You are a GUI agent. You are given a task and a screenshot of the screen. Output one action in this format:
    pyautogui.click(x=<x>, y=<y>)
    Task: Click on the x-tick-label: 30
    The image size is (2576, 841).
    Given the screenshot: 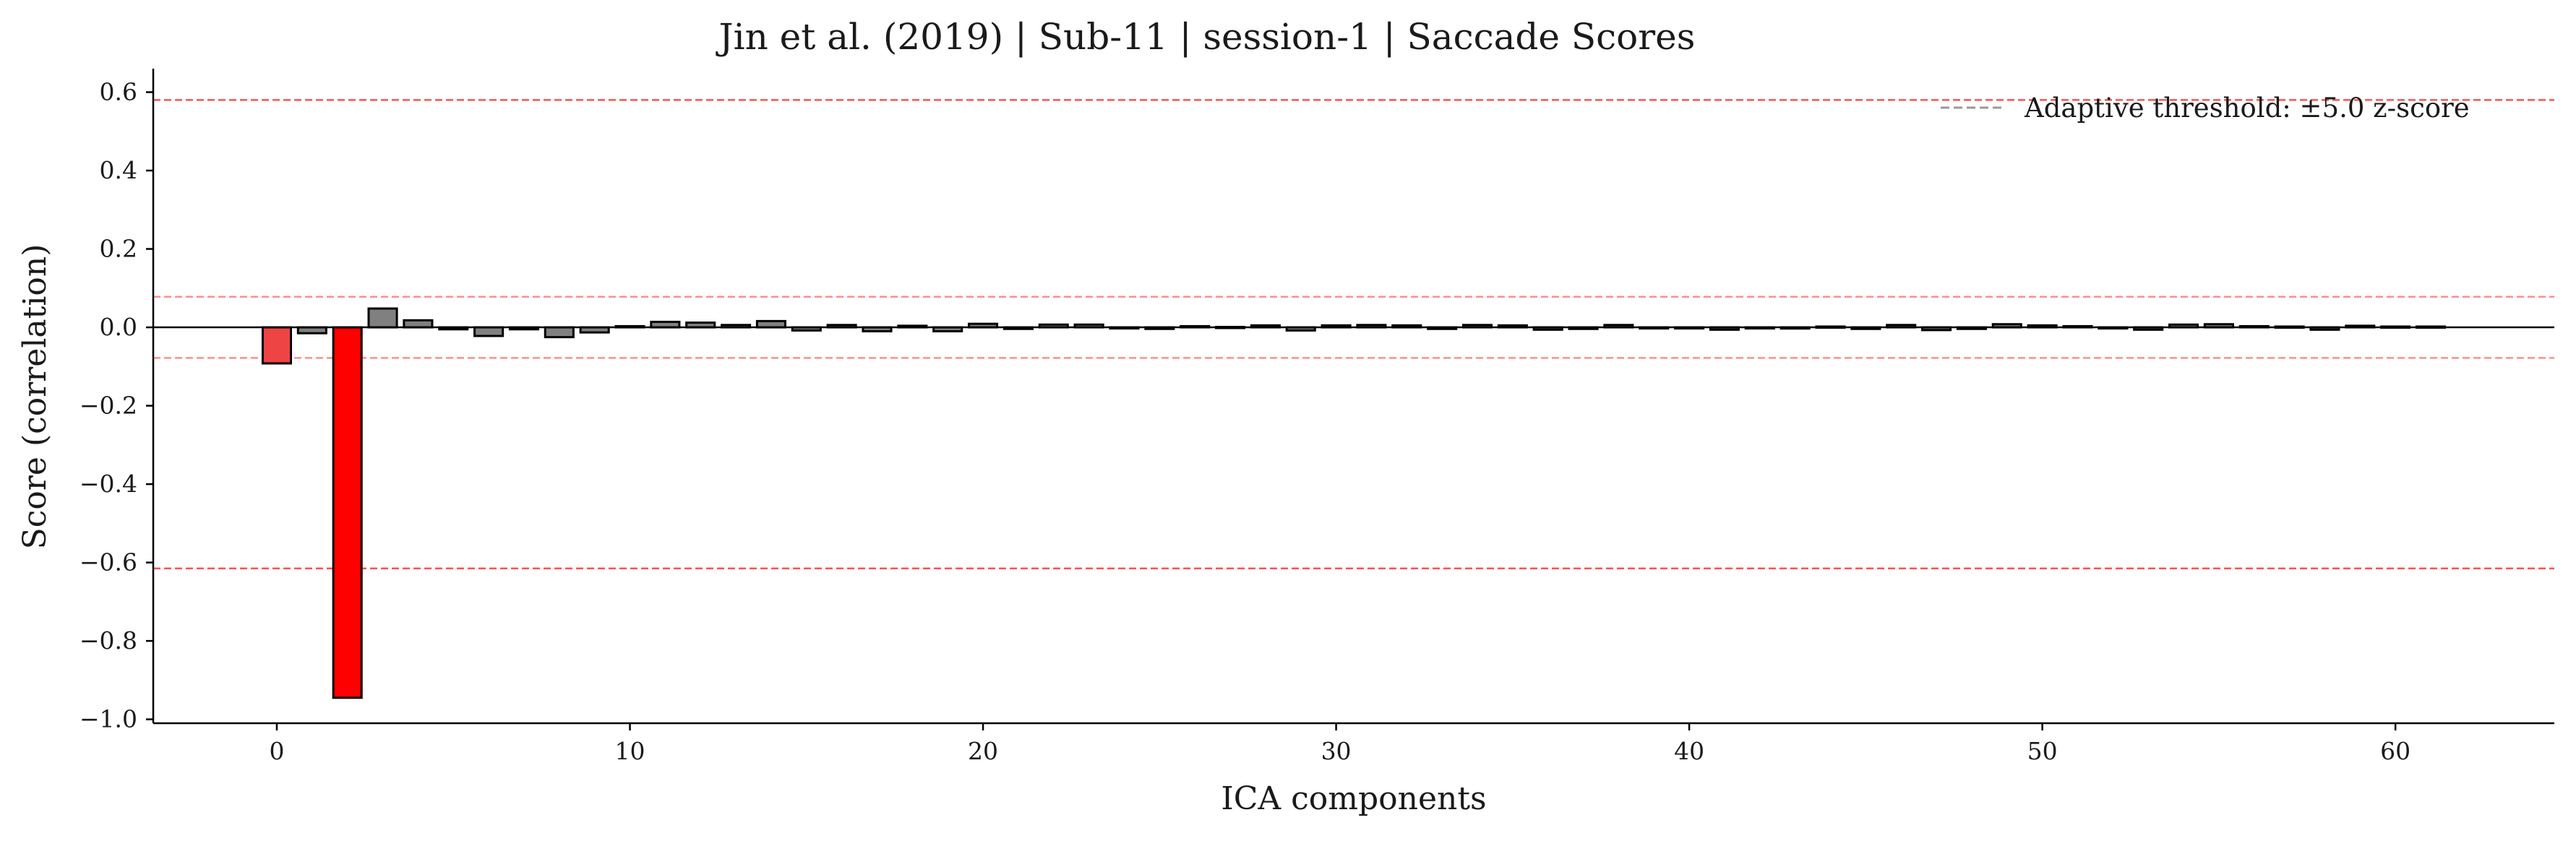 What is the action you would take?
    pyautogui.click(x=1337, y=751)
    